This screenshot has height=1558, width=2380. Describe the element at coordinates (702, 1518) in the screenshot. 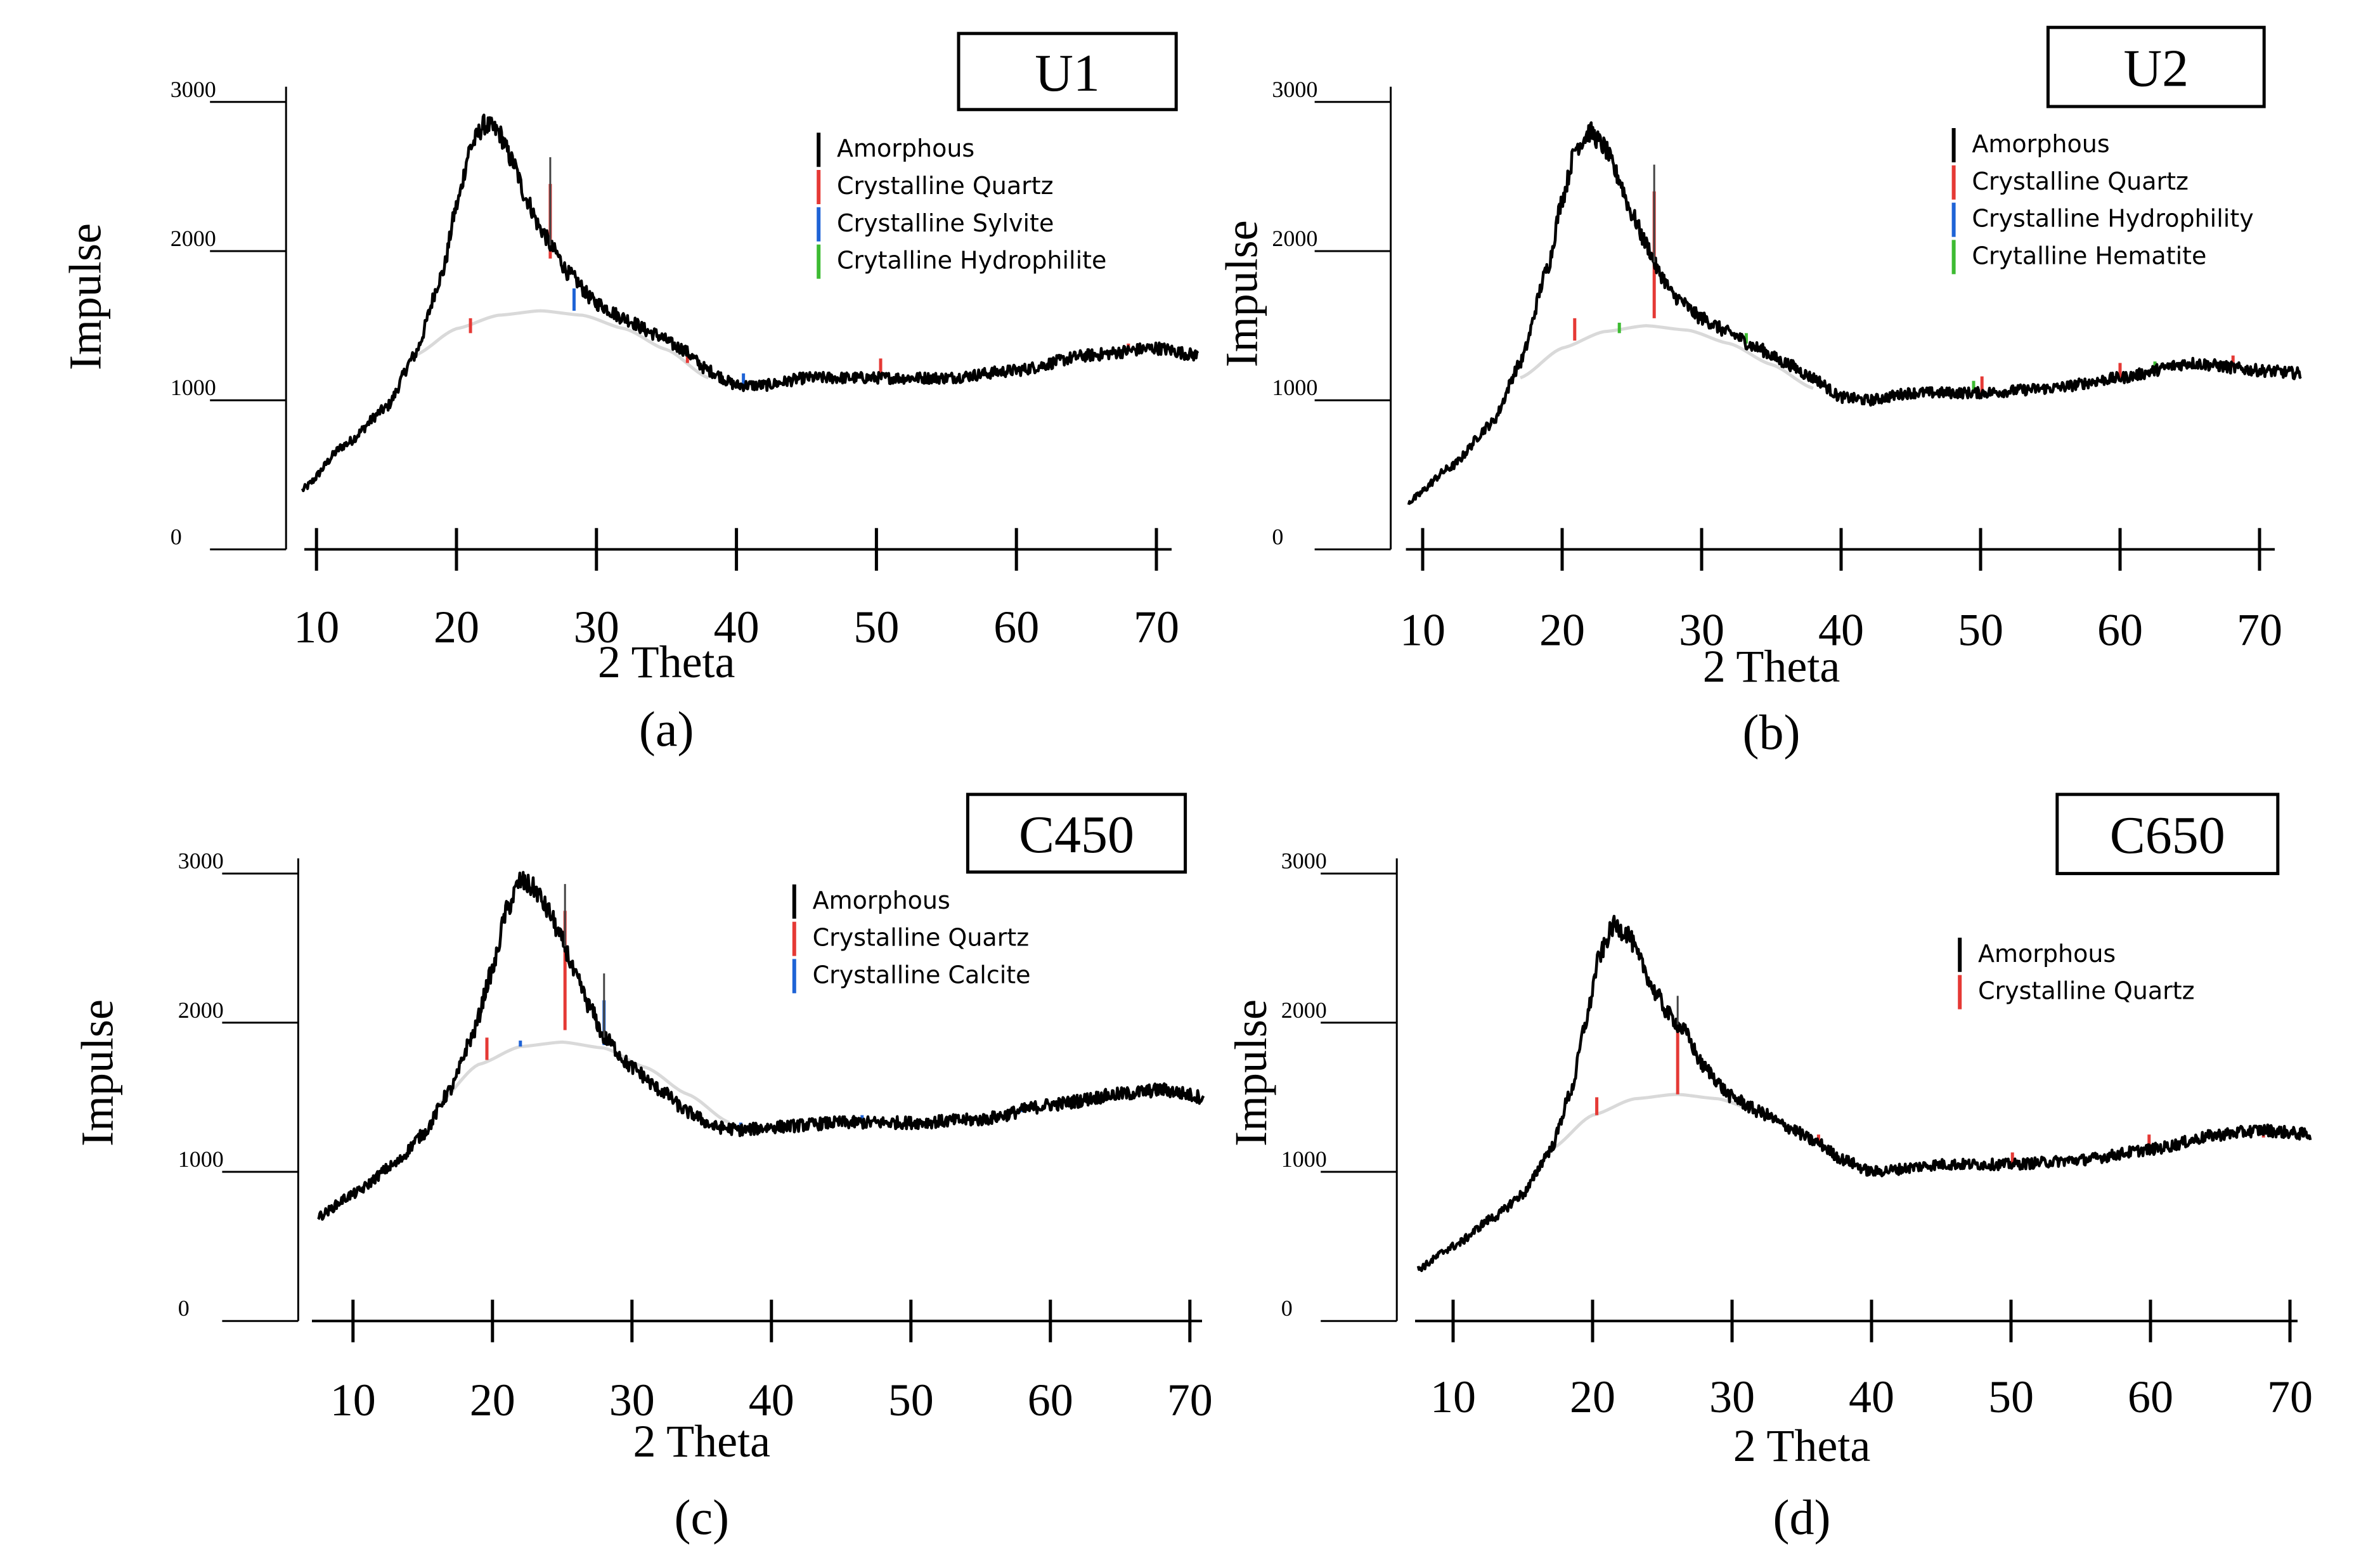

I see `panel-caption: (c)` at that location.